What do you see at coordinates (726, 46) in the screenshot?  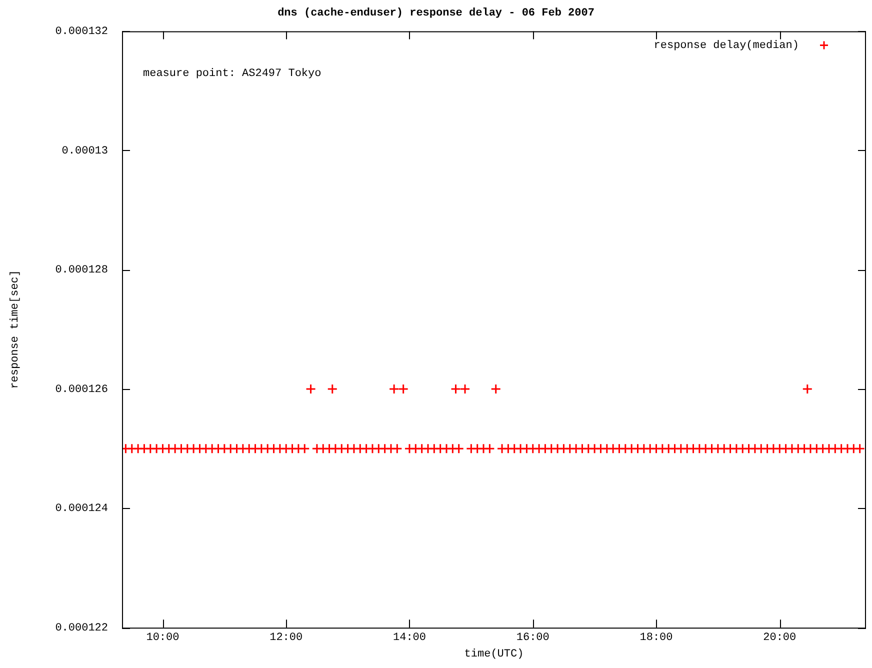 I see `legend-label: response delay(median)` at bounding box center [726, 46].